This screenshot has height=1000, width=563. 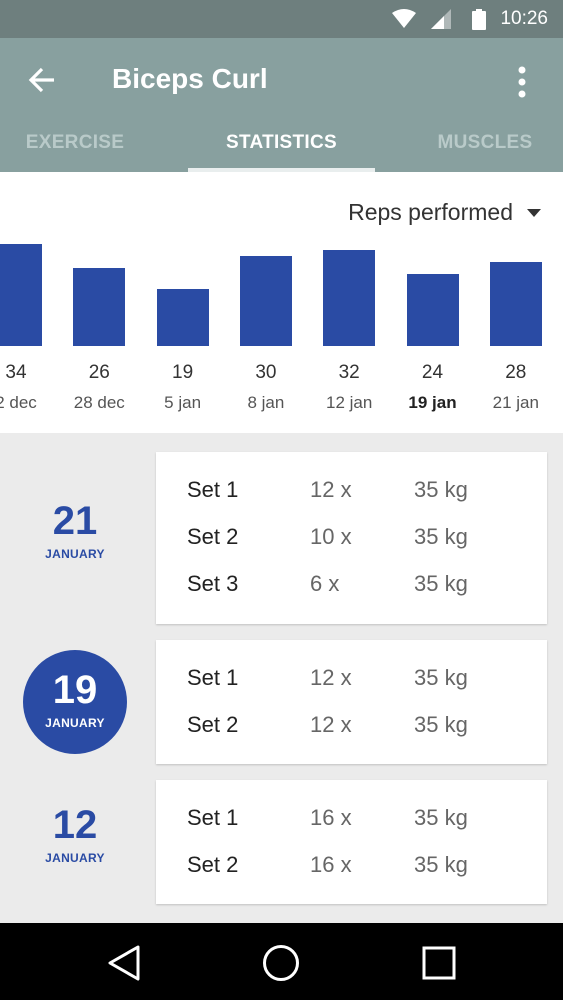 I want to click on bar-value-label: 32, so click(x=349, y=372).